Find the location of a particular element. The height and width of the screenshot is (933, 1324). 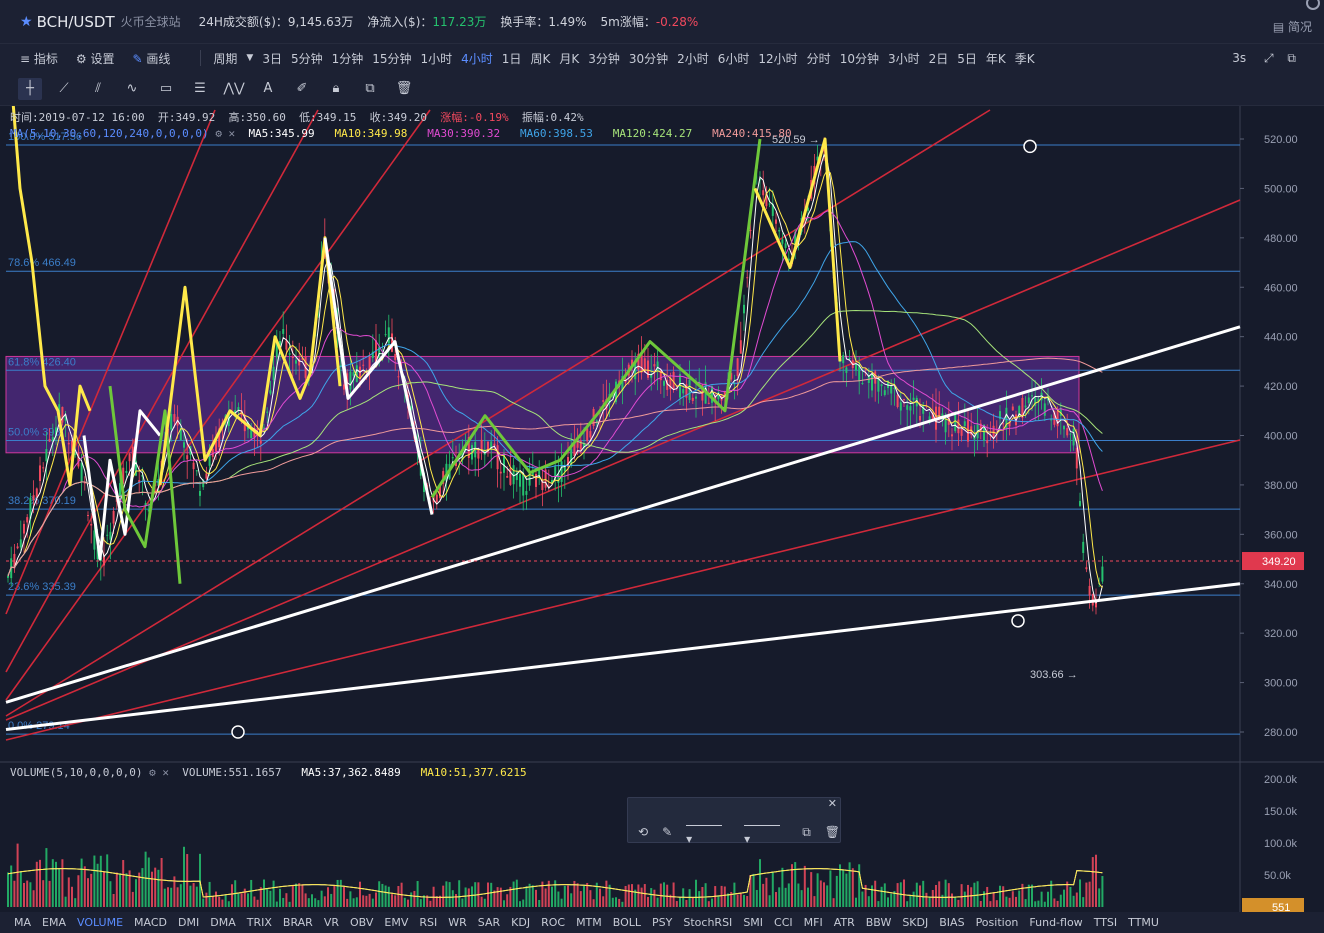

trend-line-icon: ⟋ is located at coordinates (64, 88).